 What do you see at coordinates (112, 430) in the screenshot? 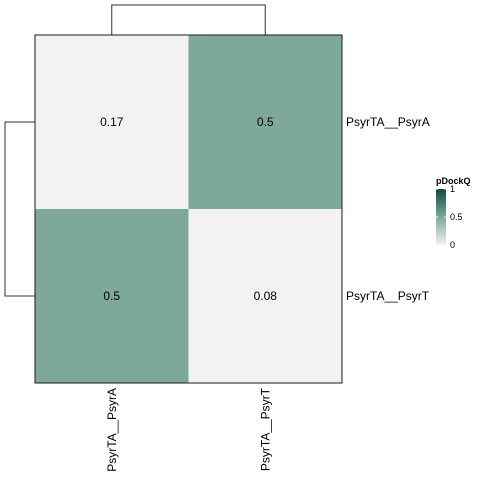
I see `column-label: PsyrTA__PsyrA` at bounding box center [112, 430].